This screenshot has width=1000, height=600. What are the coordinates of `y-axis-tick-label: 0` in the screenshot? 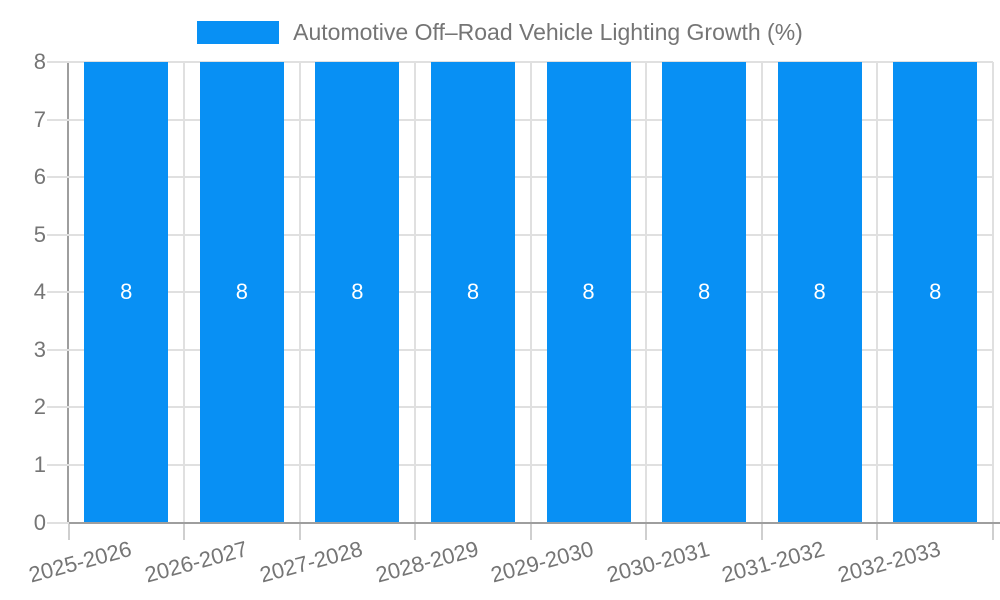 It's located at (39, 522).